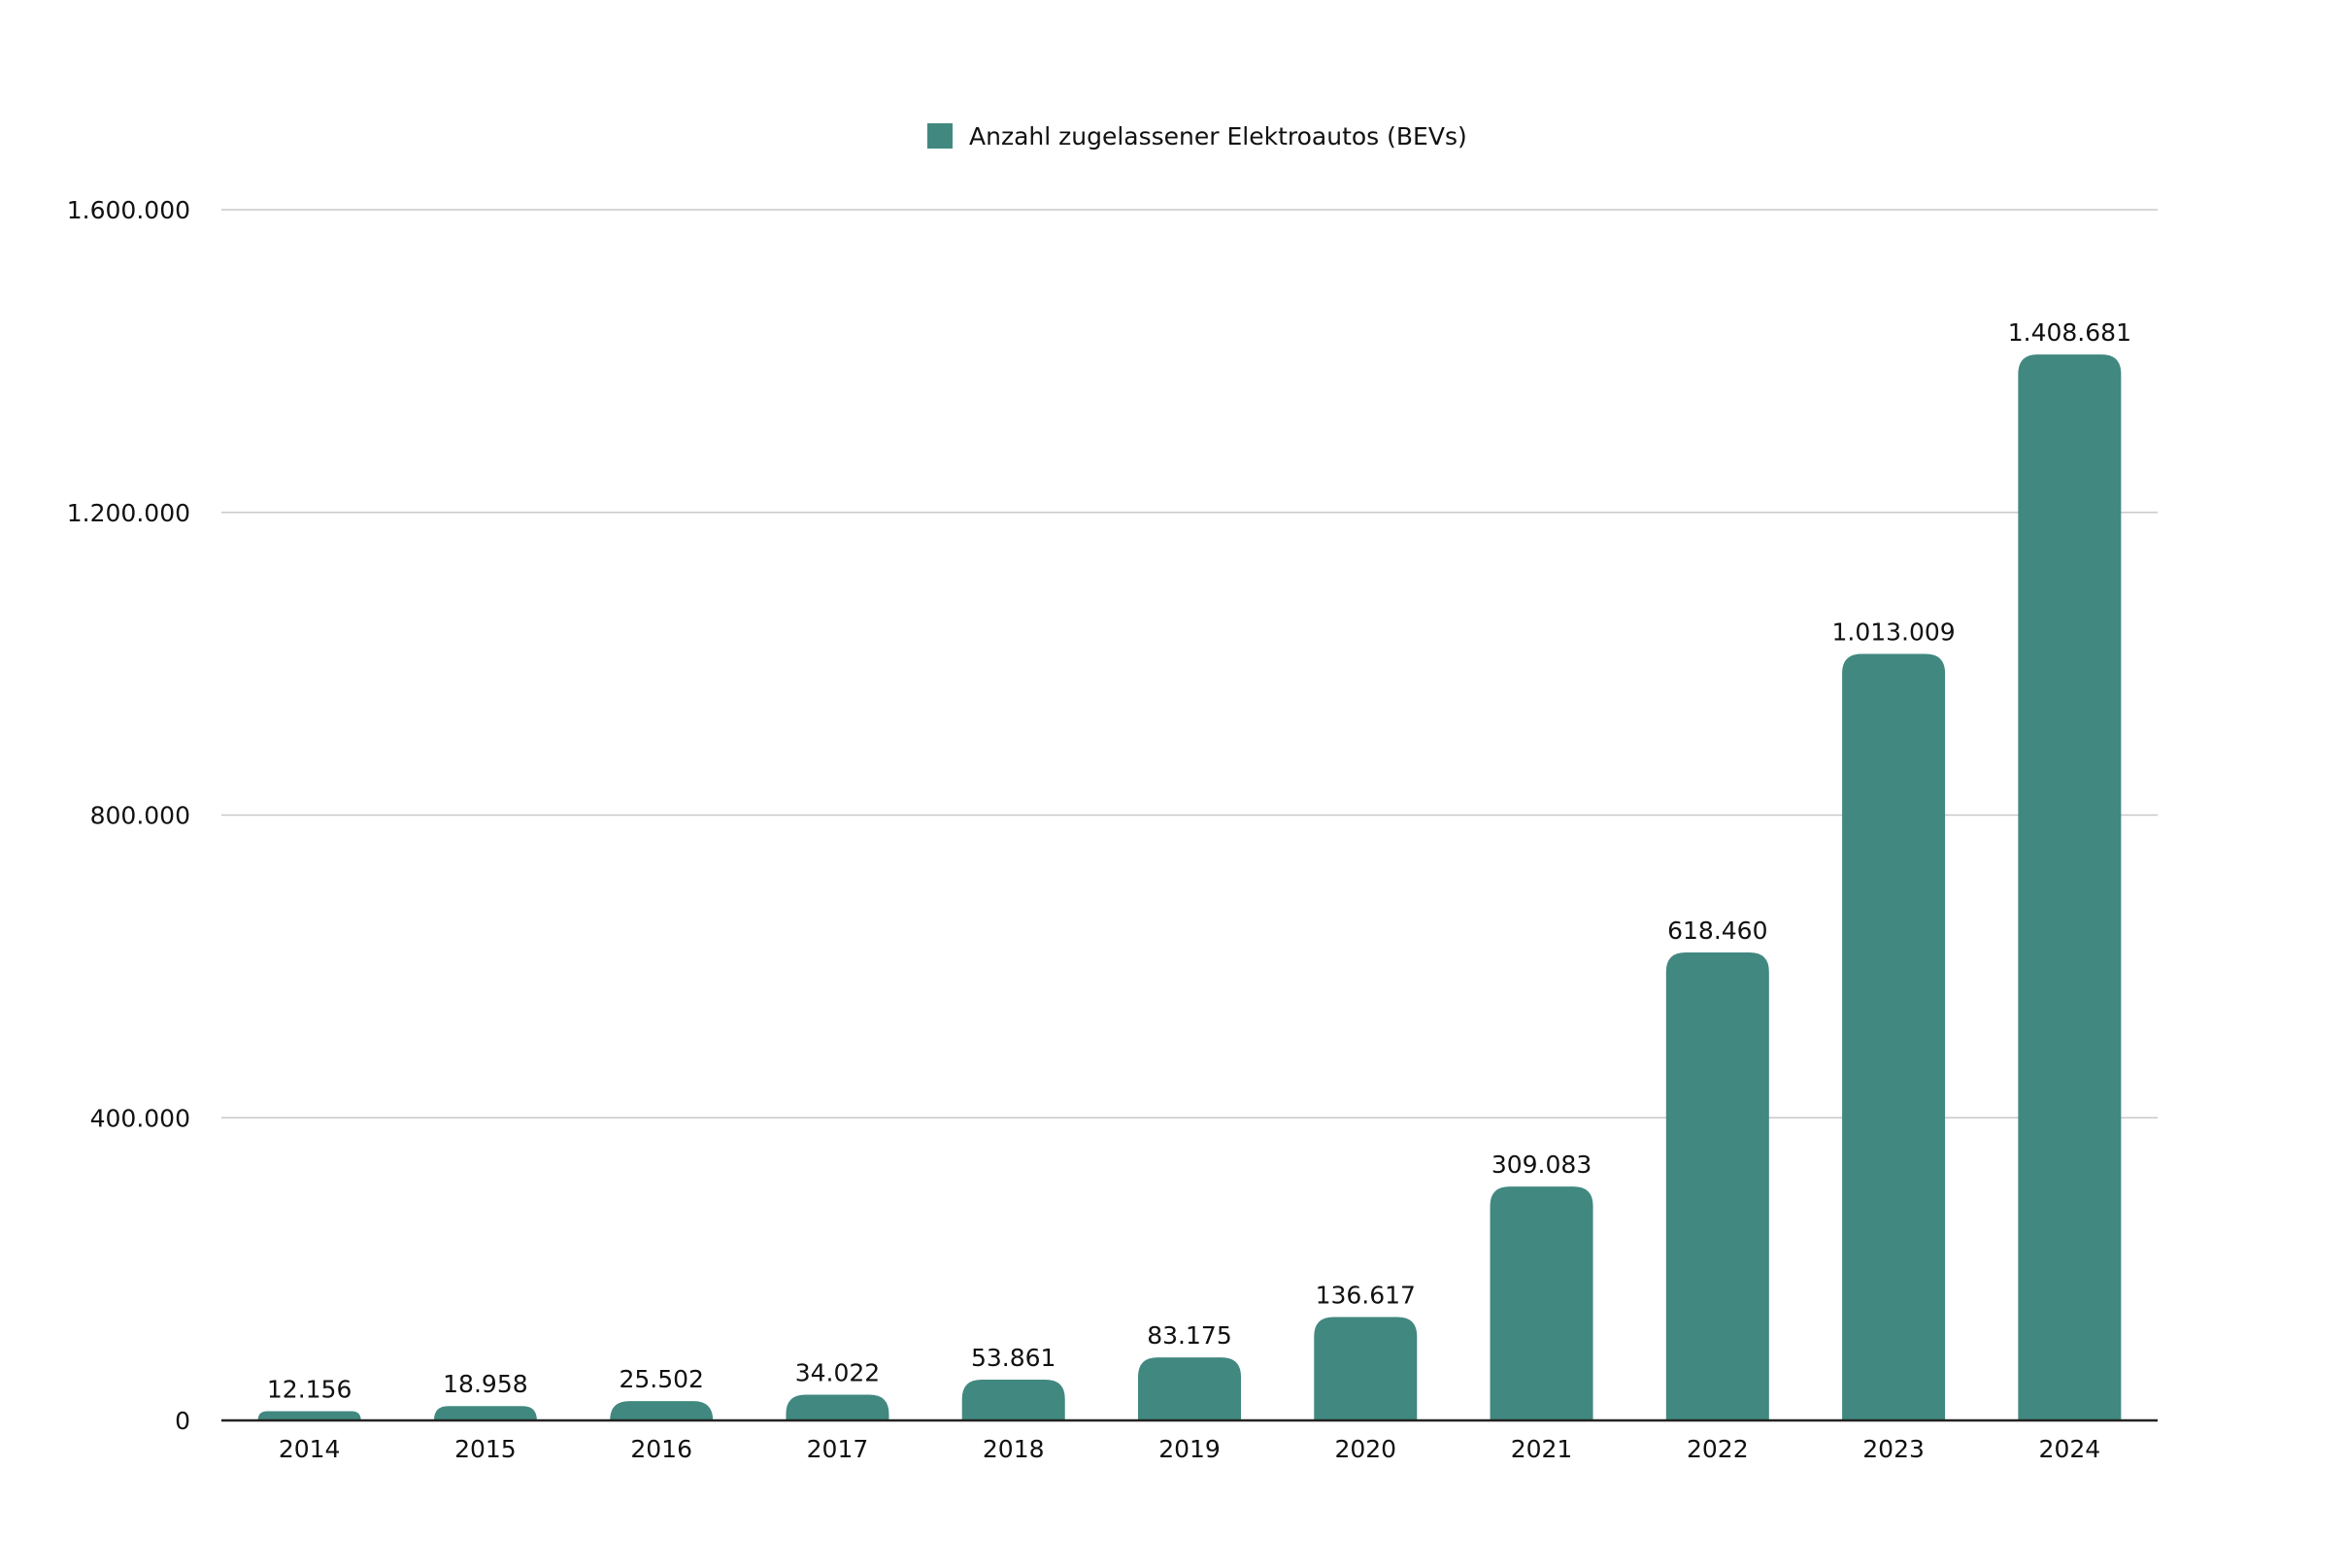  I want to click on x-tick-label: 2016, so click(661, 1449).